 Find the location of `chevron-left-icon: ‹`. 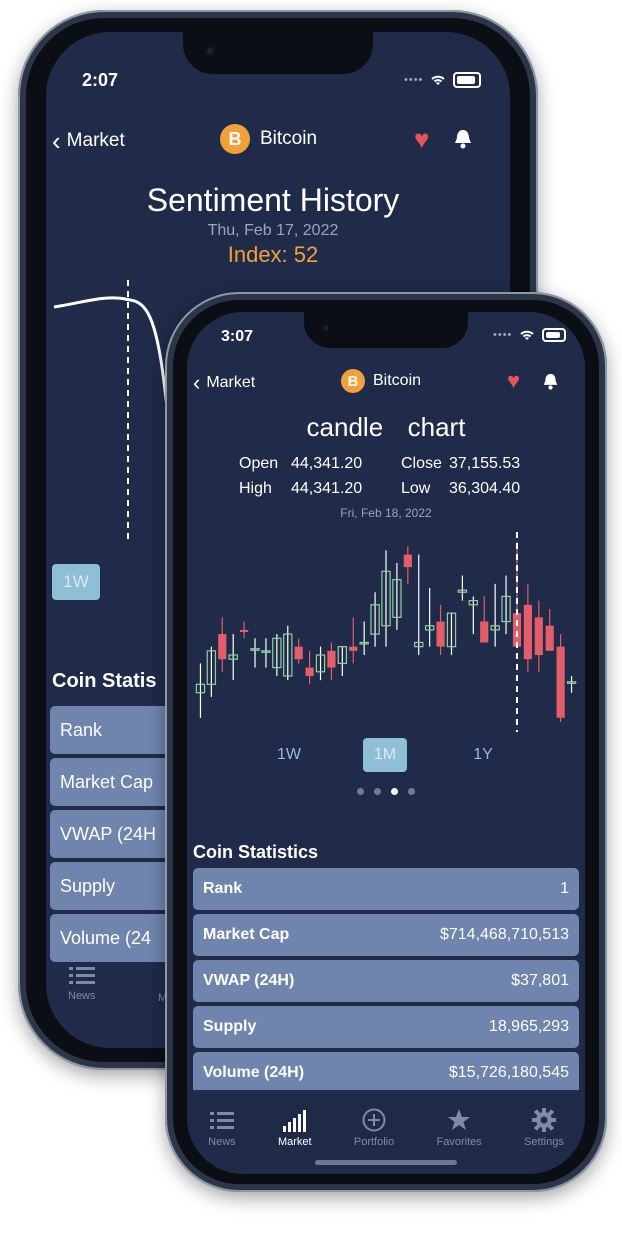

chevron-left-icon: ‹ is located at coordinates (197, 382).